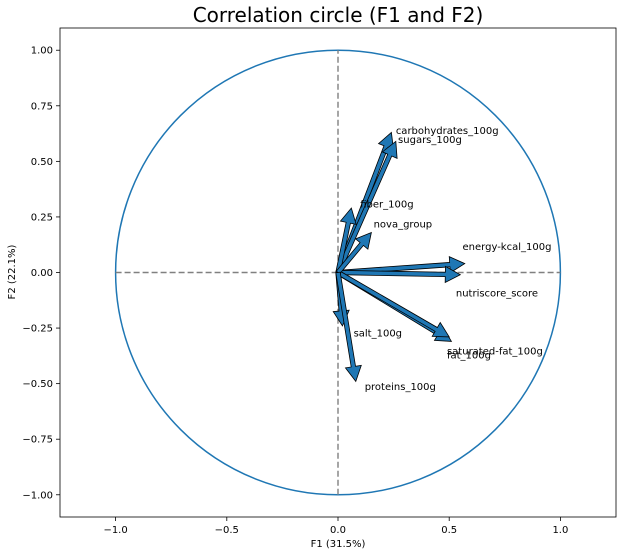 This screenshot has width=624, height=555. I want to click on vector-label: salt_100g, so click(378, 334).